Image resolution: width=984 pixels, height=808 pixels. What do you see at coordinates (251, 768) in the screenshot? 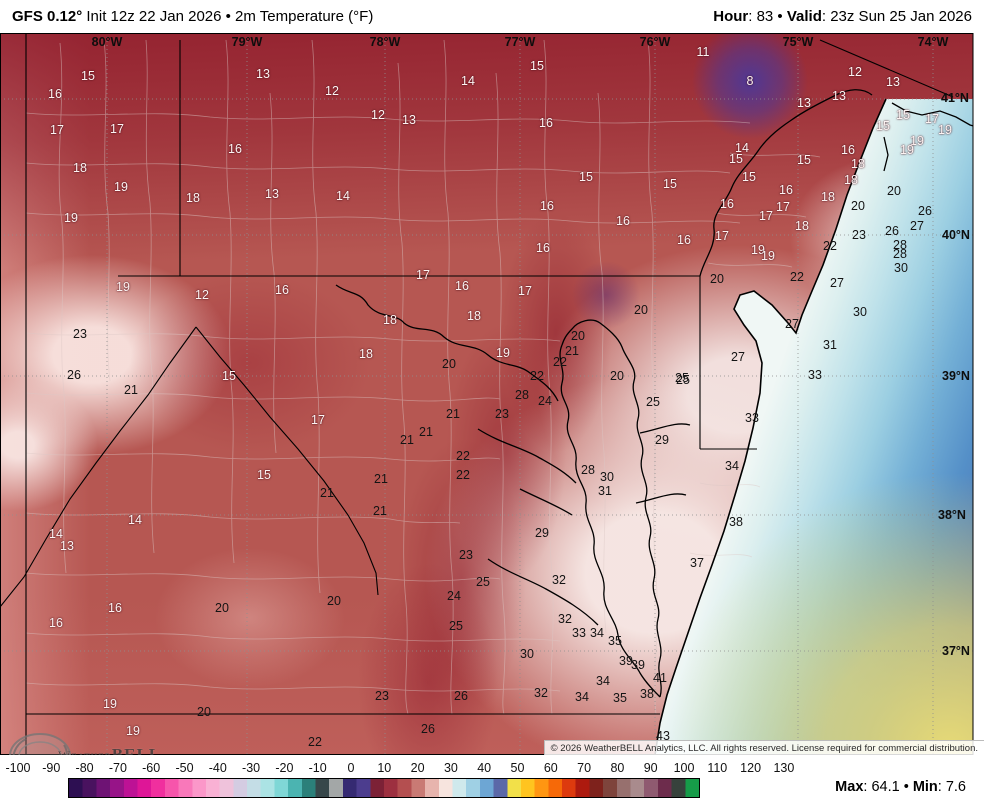
I see `colorbar-tick: -30` at bounding box center [251, 768].